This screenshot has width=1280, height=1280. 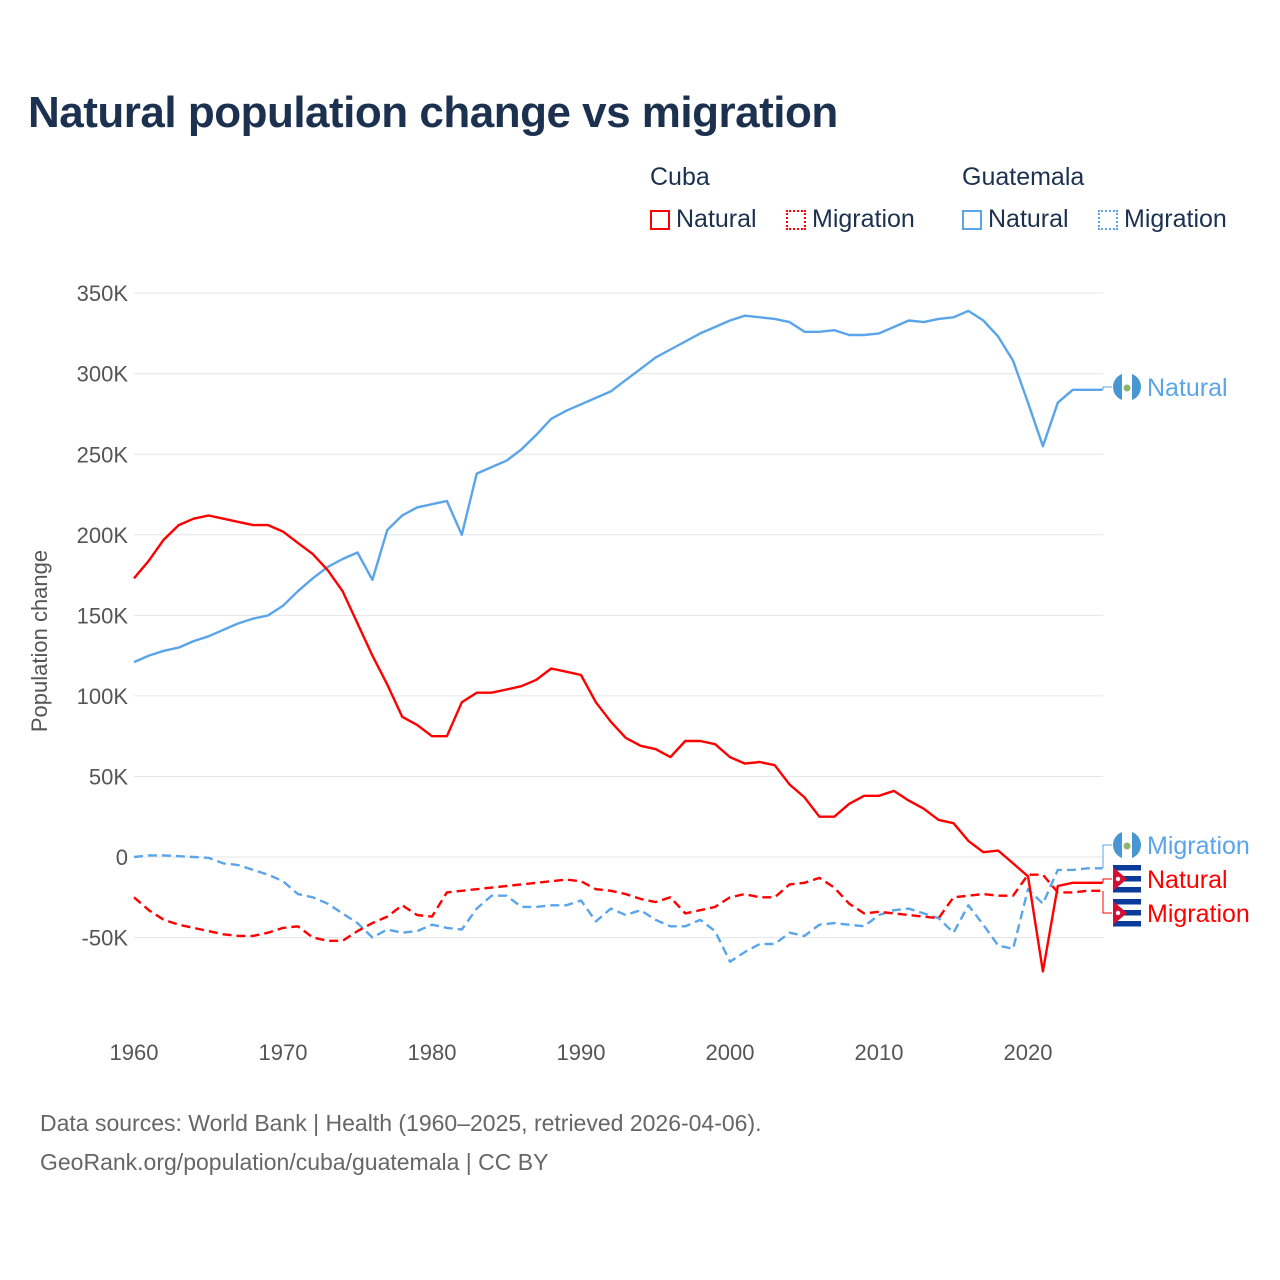 I want to click on chart-title: Natural population change vs migration, so click(x=433, y=112).